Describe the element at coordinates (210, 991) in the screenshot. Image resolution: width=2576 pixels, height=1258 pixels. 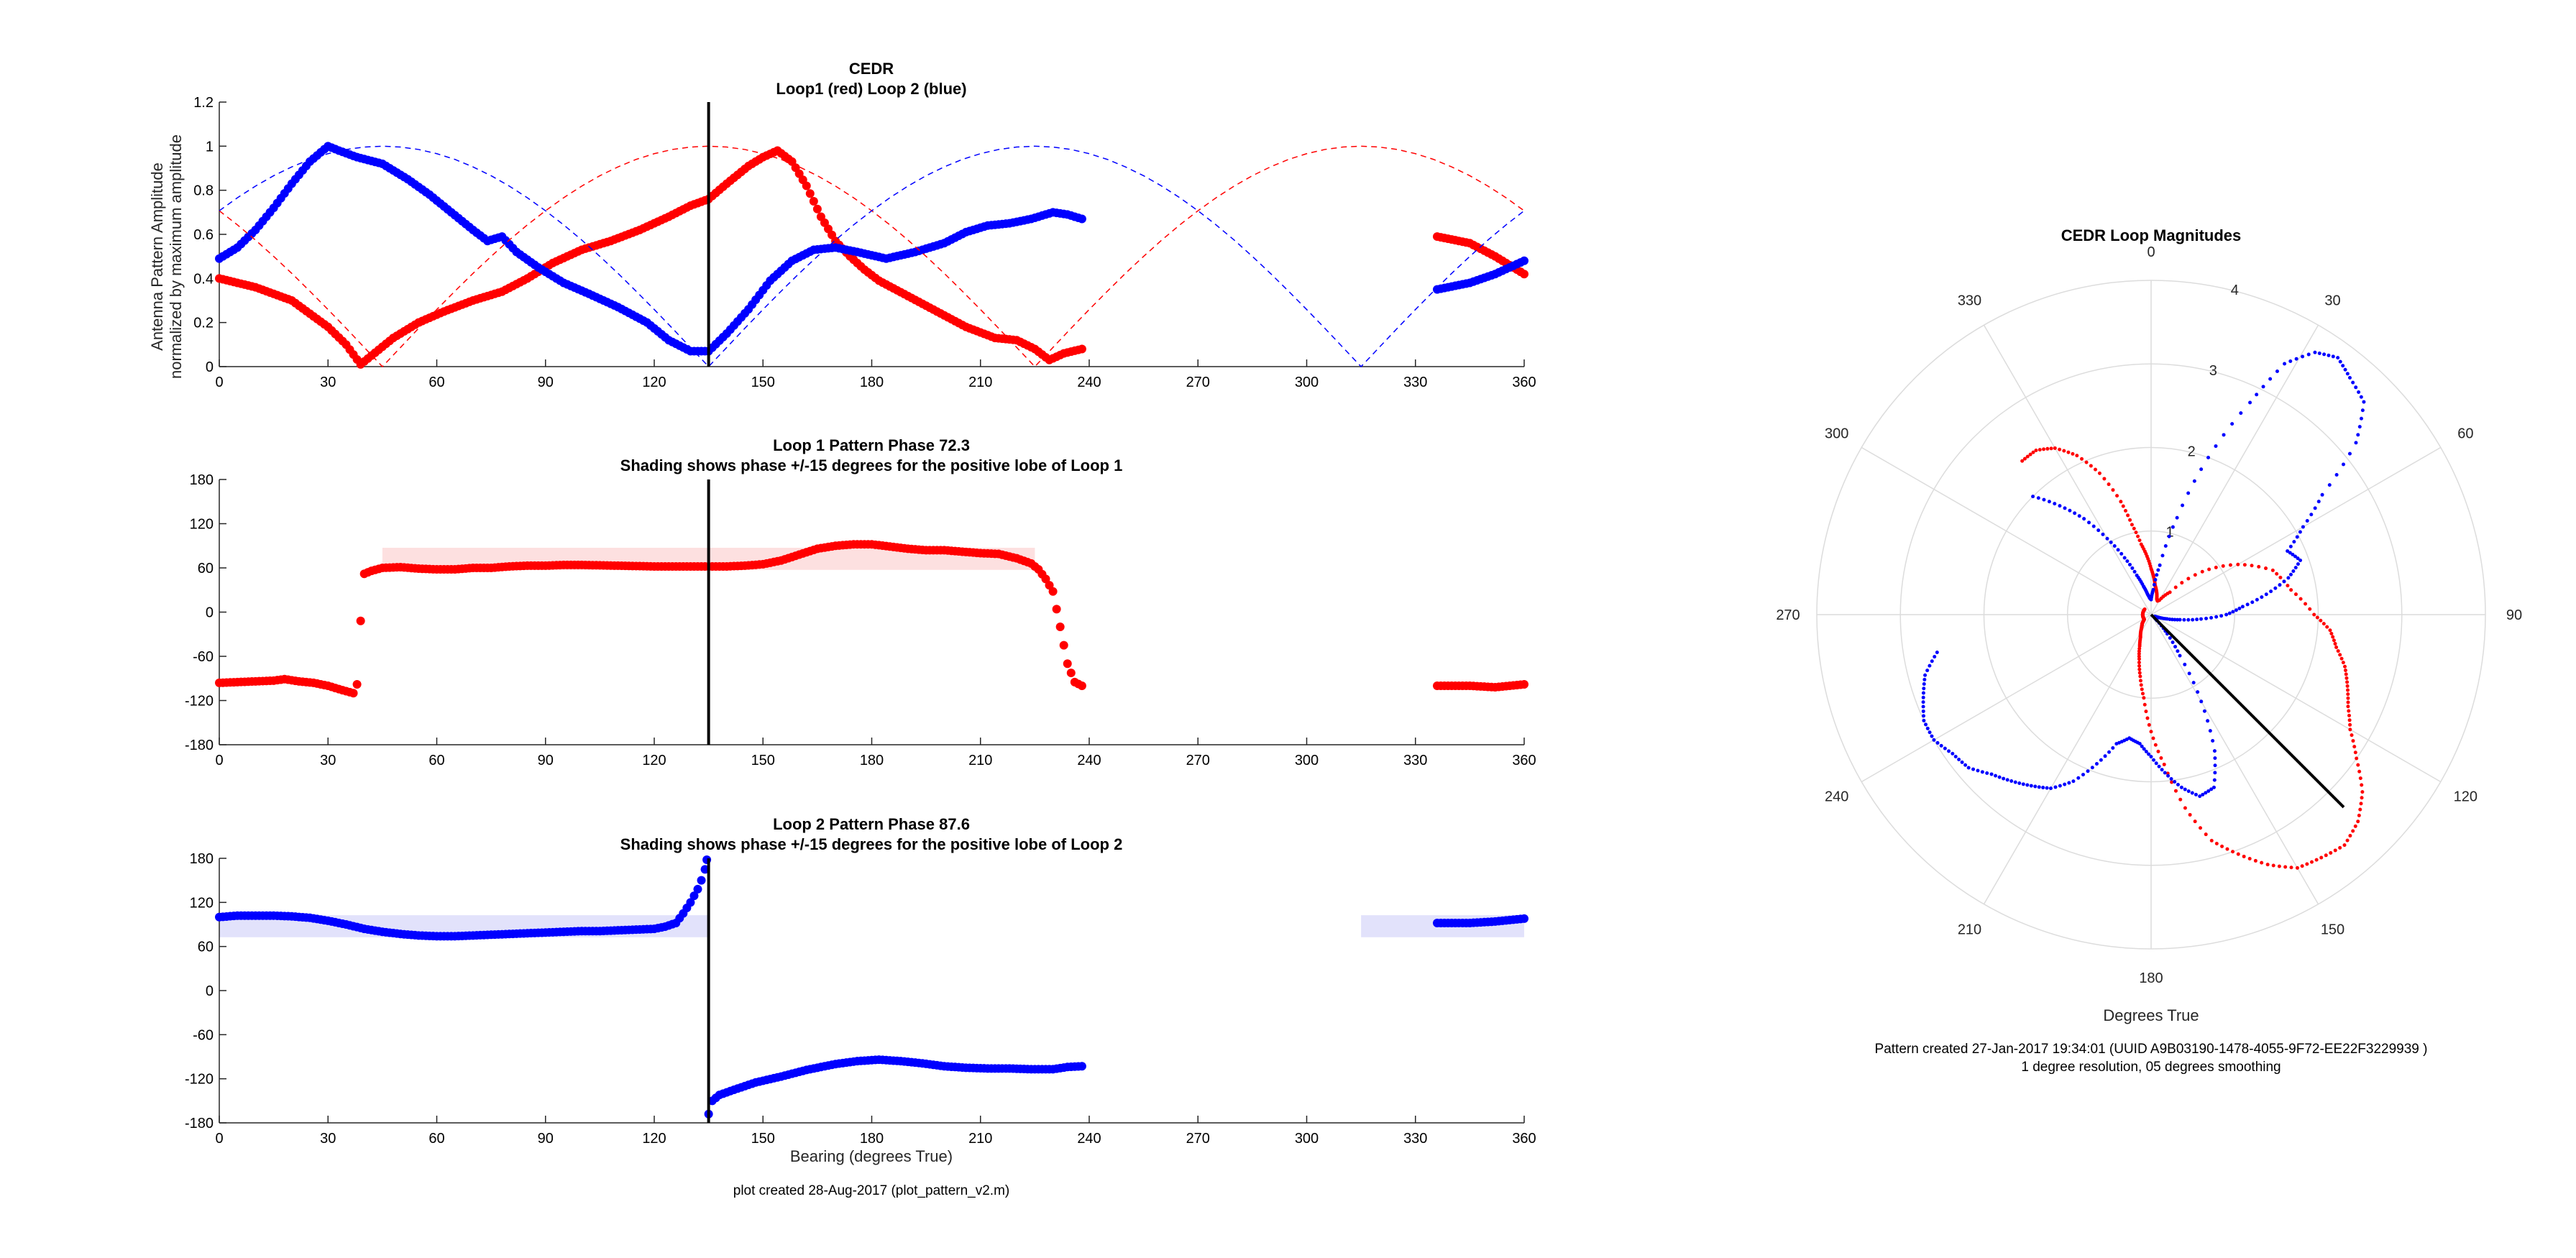
I see `phase2-ytick-label: 0` at that location.